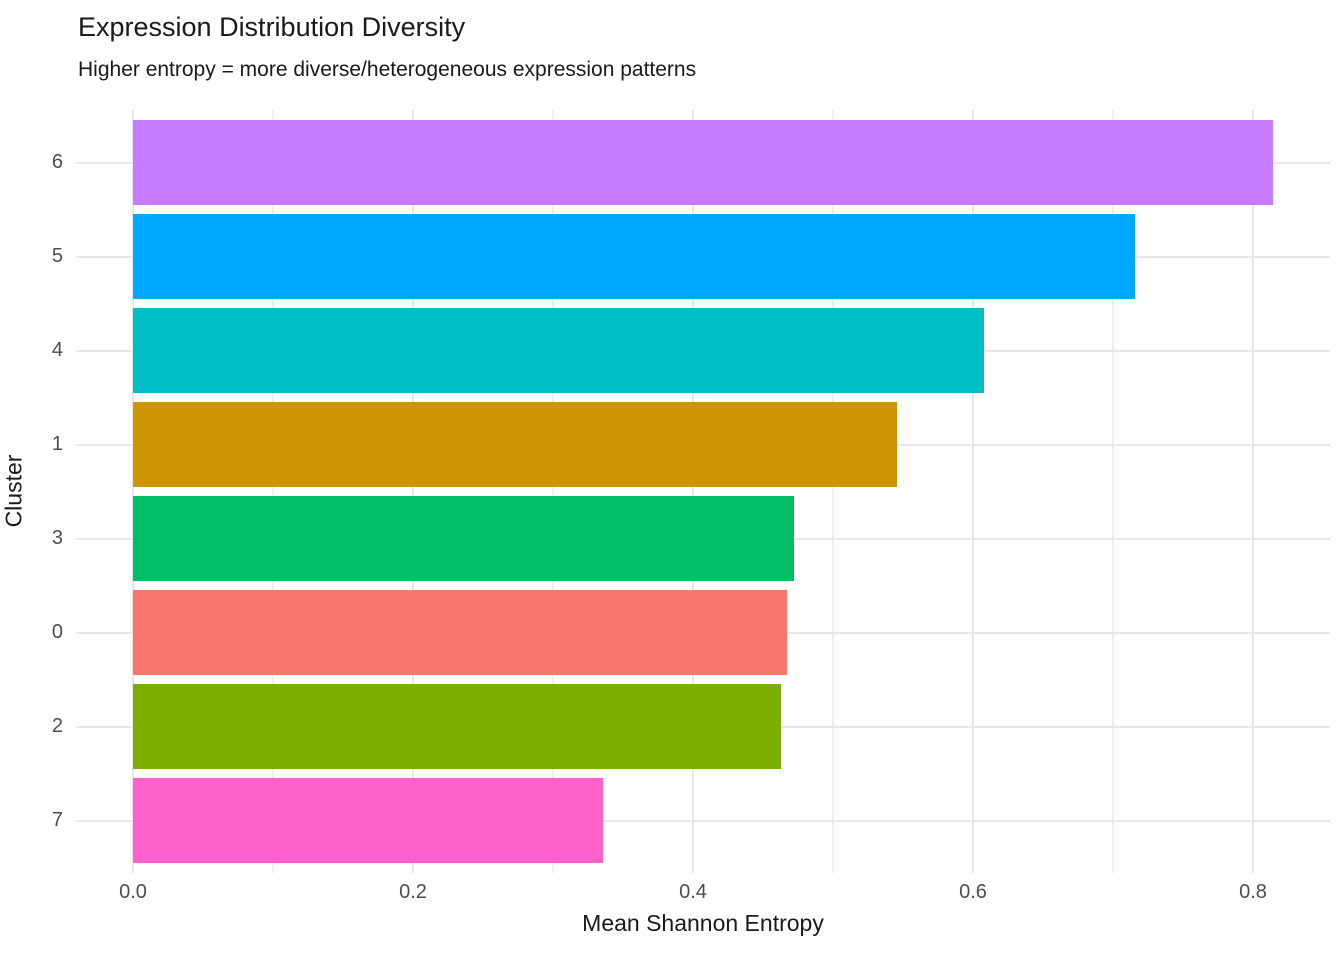 This screenshot has width=1344, height=960. I want to click on y-tick-label: 0, so click(57, 632).